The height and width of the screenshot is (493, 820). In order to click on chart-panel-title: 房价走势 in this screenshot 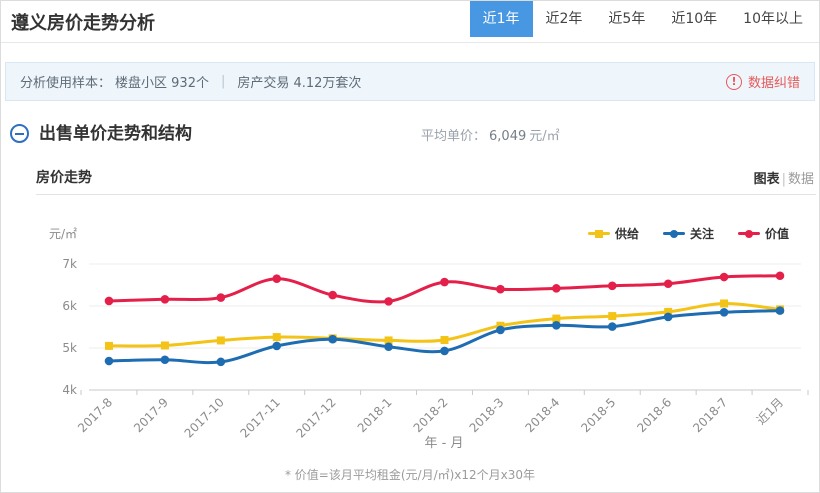, I will do `click(64, 178)`.